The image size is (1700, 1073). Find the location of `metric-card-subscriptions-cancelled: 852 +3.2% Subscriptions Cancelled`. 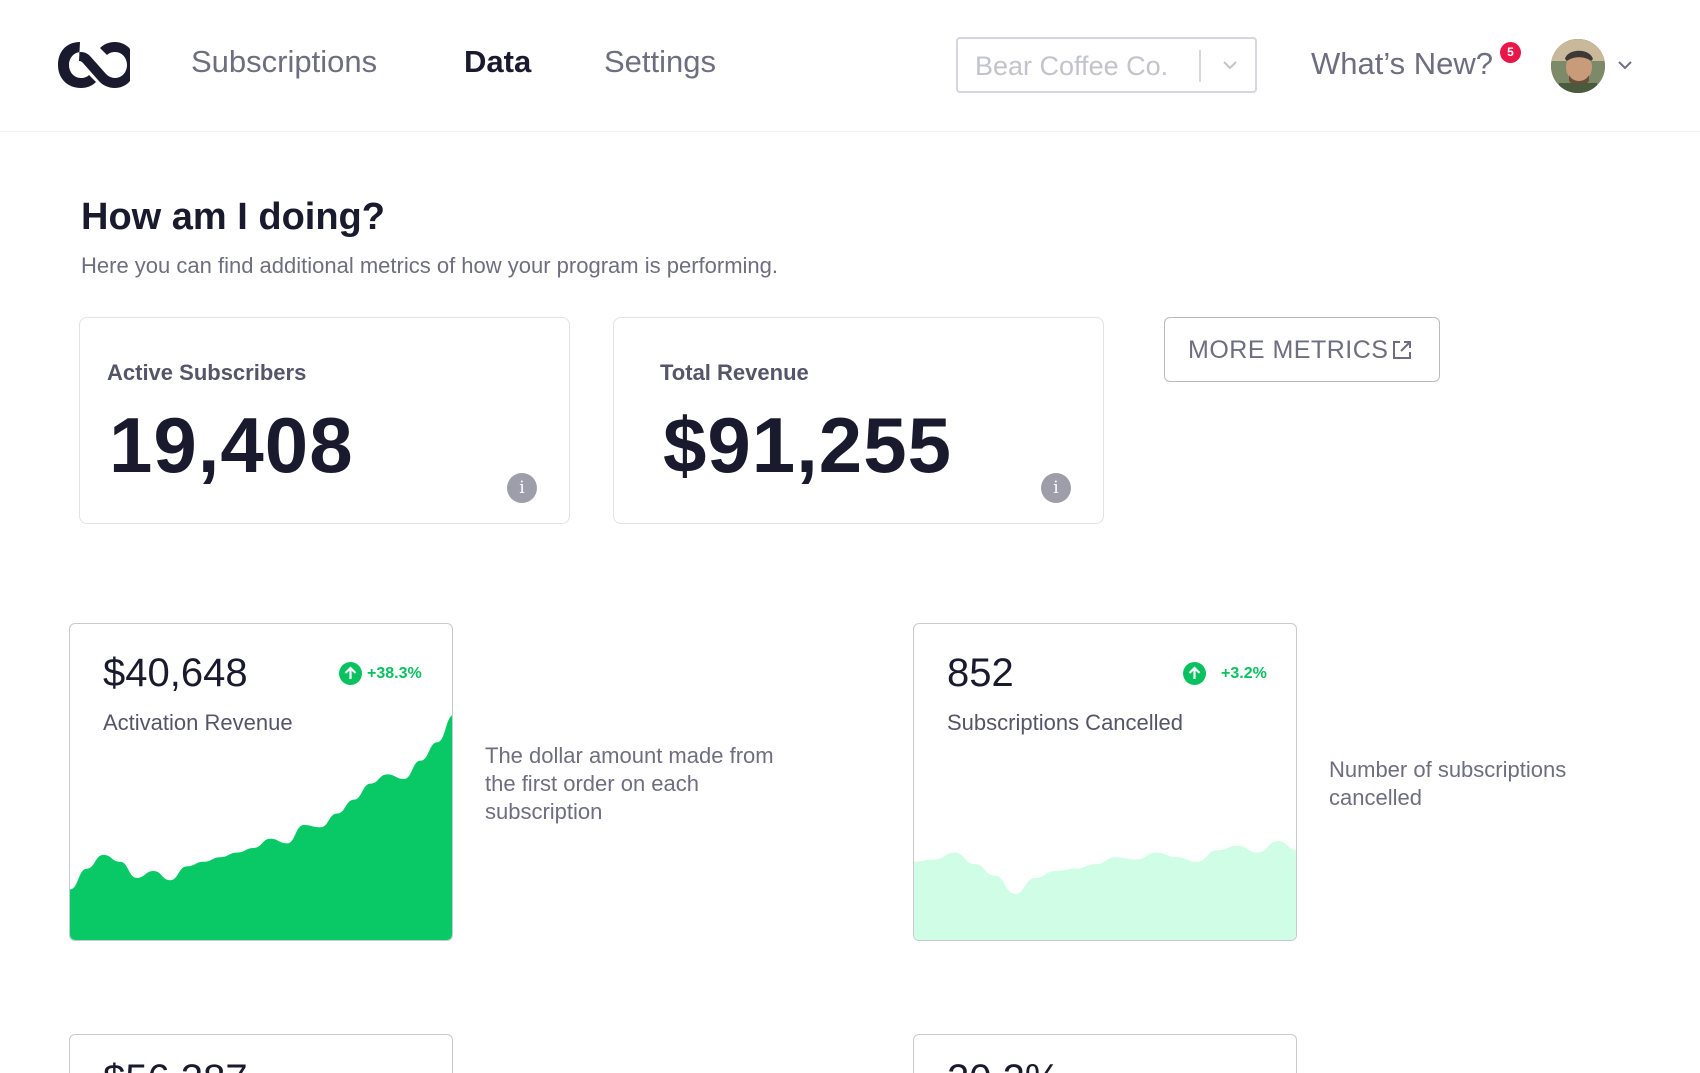

metric-card-subscriptions-cancelled: 852 +3.2% Subscriptions Cancelled is located at coordinates (1105, 782).